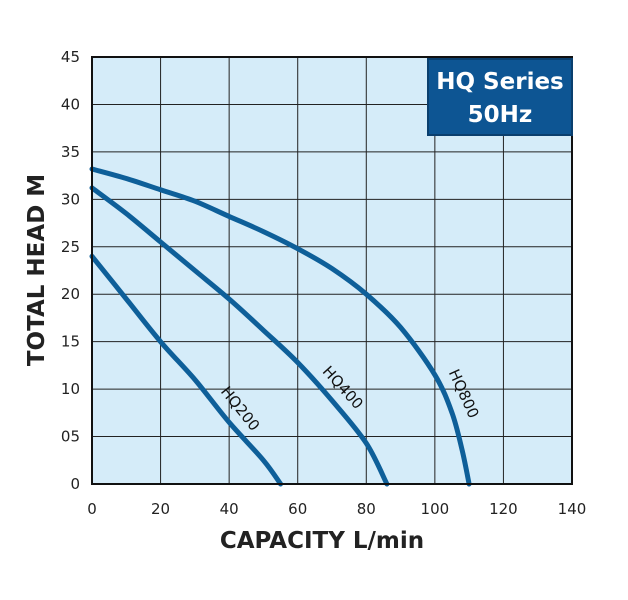 Image resolution: width=628 pixels, height=600 pixels. I want to click on badge-title-line-2: 50Hz, so click(500, 115).